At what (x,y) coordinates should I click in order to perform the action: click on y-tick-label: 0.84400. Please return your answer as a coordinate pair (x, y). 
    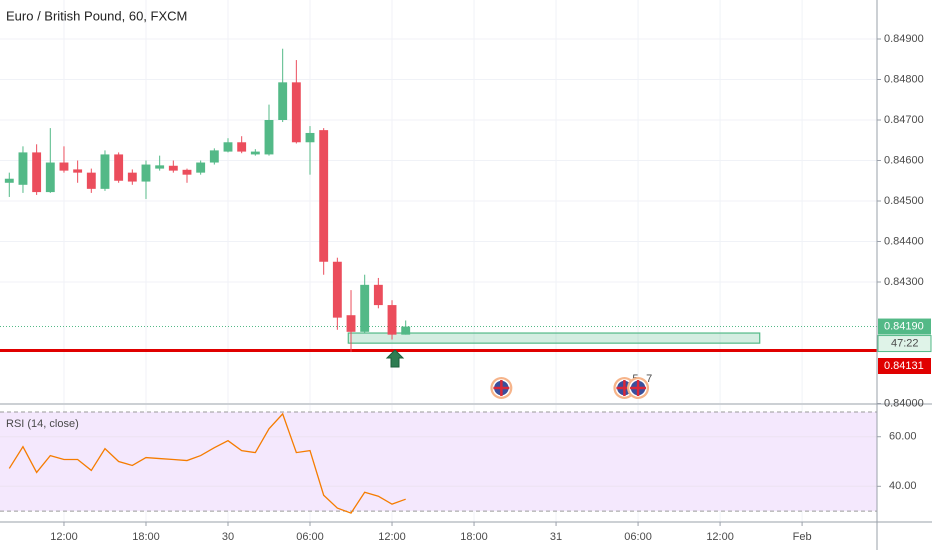
    Looking at the image, I should click on (904, 241).